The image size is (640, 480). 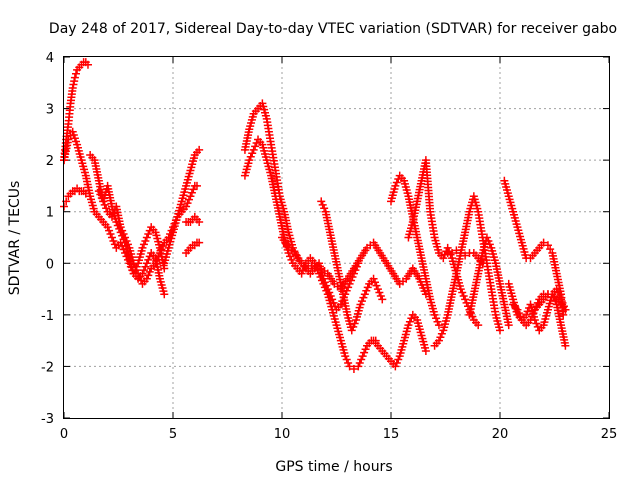 What do you see at coordinates (609, 434) in the screenshot?
I see `x-tick-label: 25` at bounding box center [609, 434].